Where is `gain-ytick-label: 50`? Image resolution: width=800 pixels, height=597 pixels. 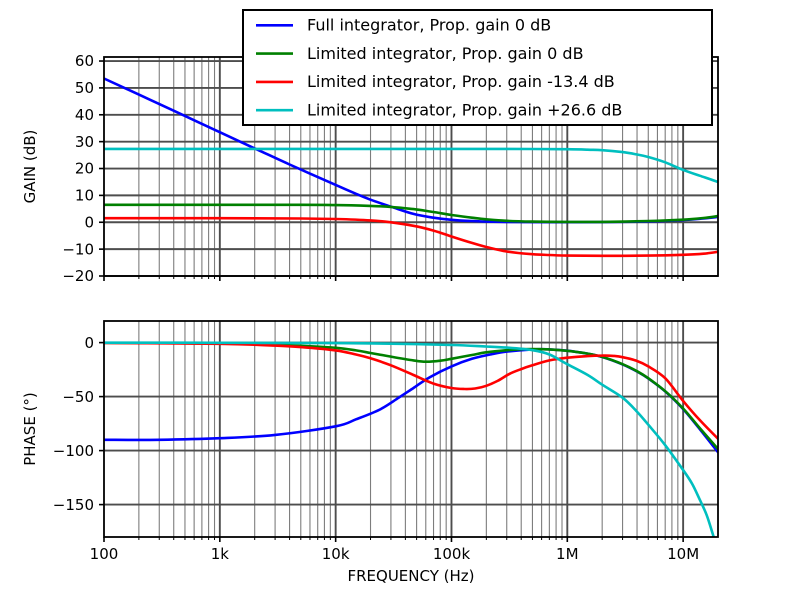
gain-ytick-label: 50 is located at coordinates (84, 88).